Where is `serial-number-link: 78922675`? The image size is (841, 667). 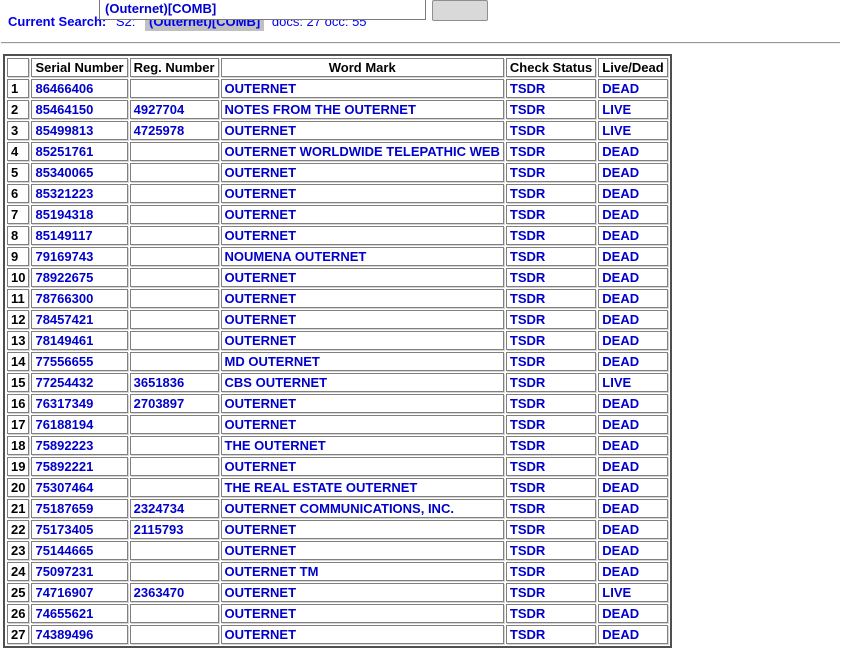
serial-number-link: 78922675 is located at coordinates (64, 277).